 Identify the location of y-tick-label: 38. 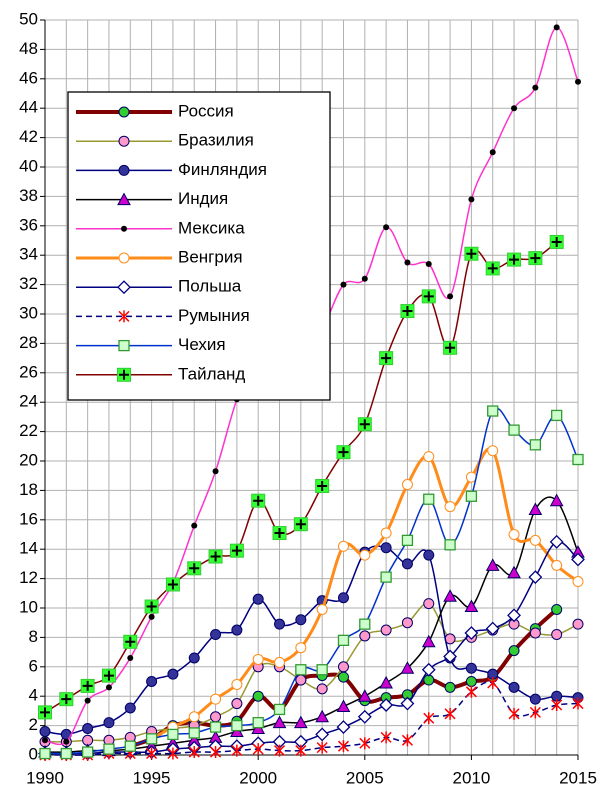
(28, 195).